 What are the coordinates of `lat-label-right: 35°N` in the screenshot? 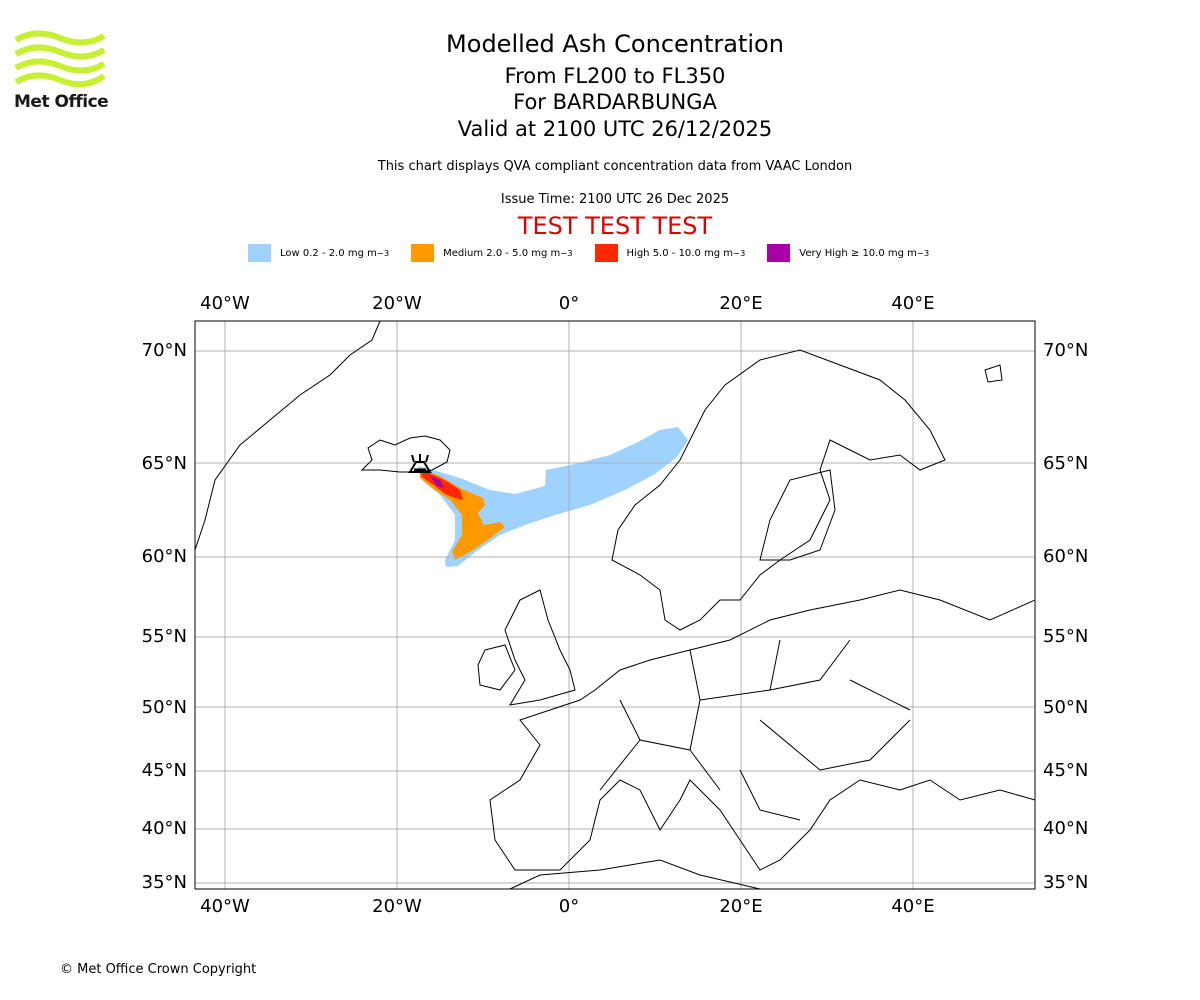 It's located at (1066, 882).